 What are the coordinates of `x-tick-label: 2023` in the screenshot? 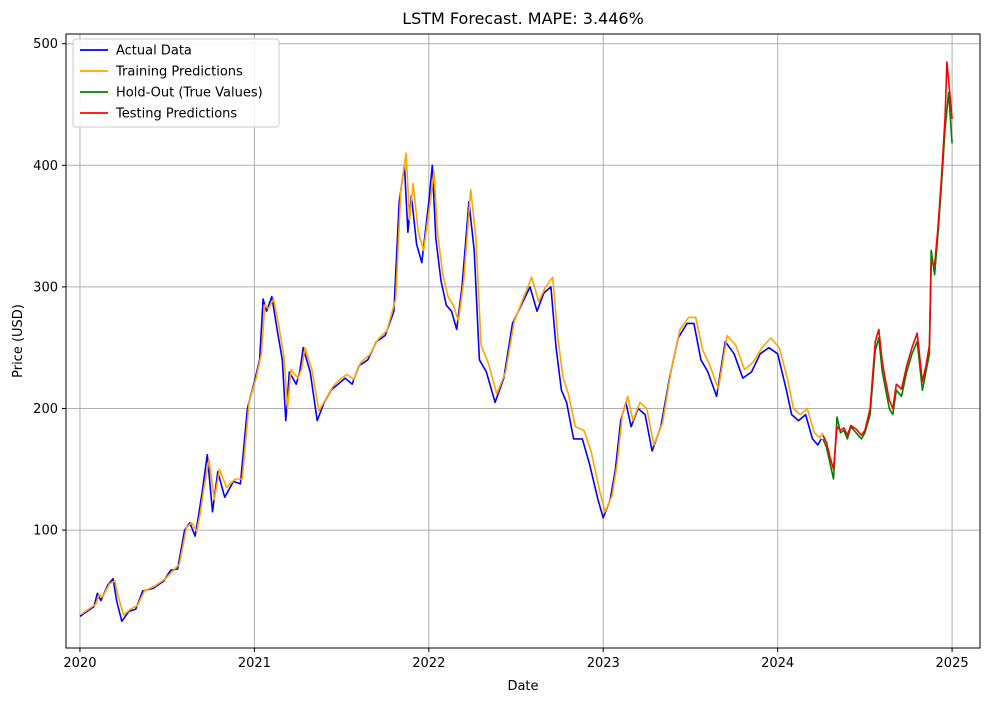 It's located at (603, 663).